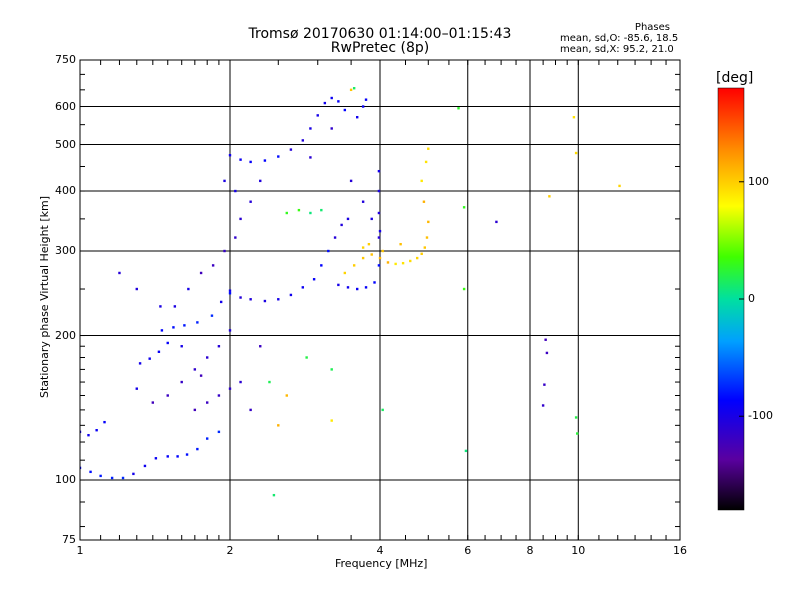 This screenshot has height=600, width=800. Describe the element at coordinates (44, 296) in the screenshot. I see `y-axis-label: Stationary phase Virtual Height [km]` at that location.